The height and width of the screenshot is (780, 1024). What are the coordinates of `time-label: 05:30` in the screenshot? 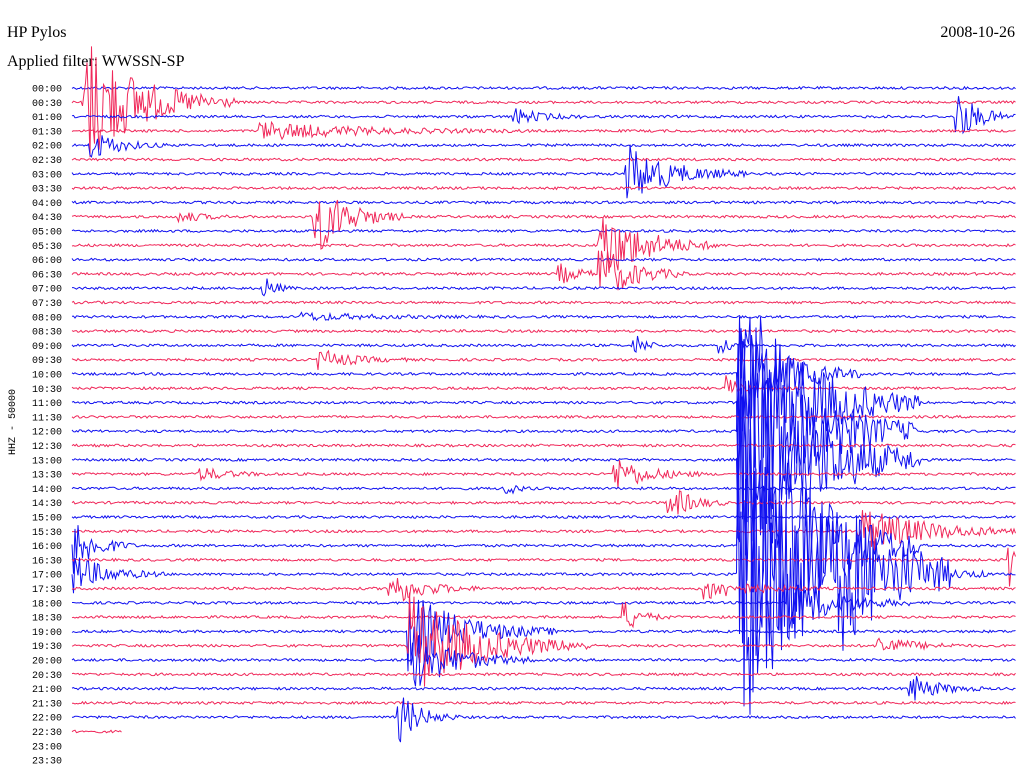 It's located at (47, 247).